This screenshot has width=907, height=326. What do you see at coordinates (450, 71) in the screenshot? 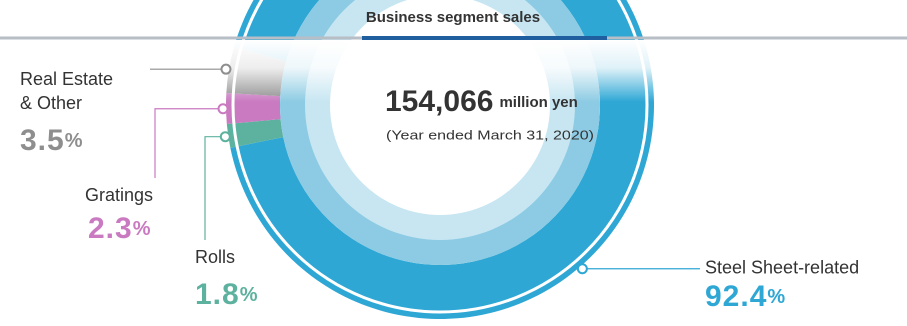
I see `top-fade` at bounding box center [450, 71].